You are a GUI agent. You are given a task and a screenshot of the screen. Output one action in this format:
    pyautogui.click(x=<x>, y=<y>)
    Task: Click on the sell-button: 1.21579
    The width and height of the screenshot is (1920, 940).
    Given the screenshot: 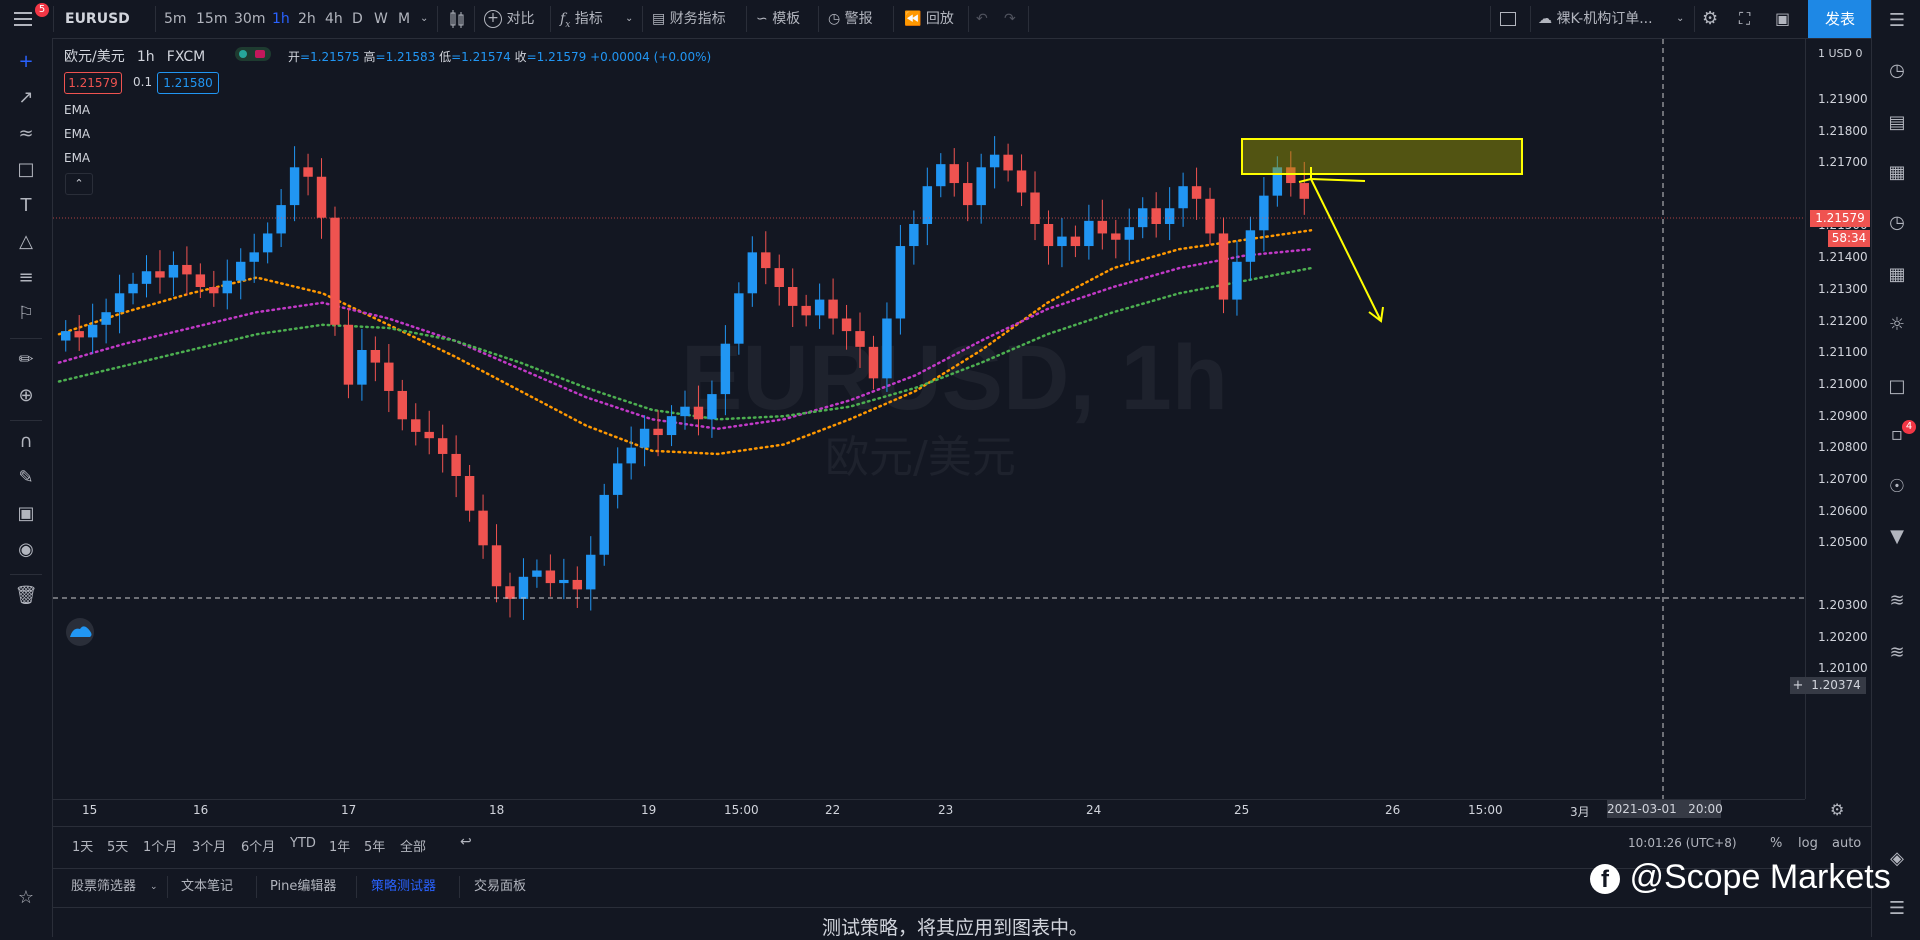 What is the action you would take?
    pyautogui.click(x=93, y=83)
    